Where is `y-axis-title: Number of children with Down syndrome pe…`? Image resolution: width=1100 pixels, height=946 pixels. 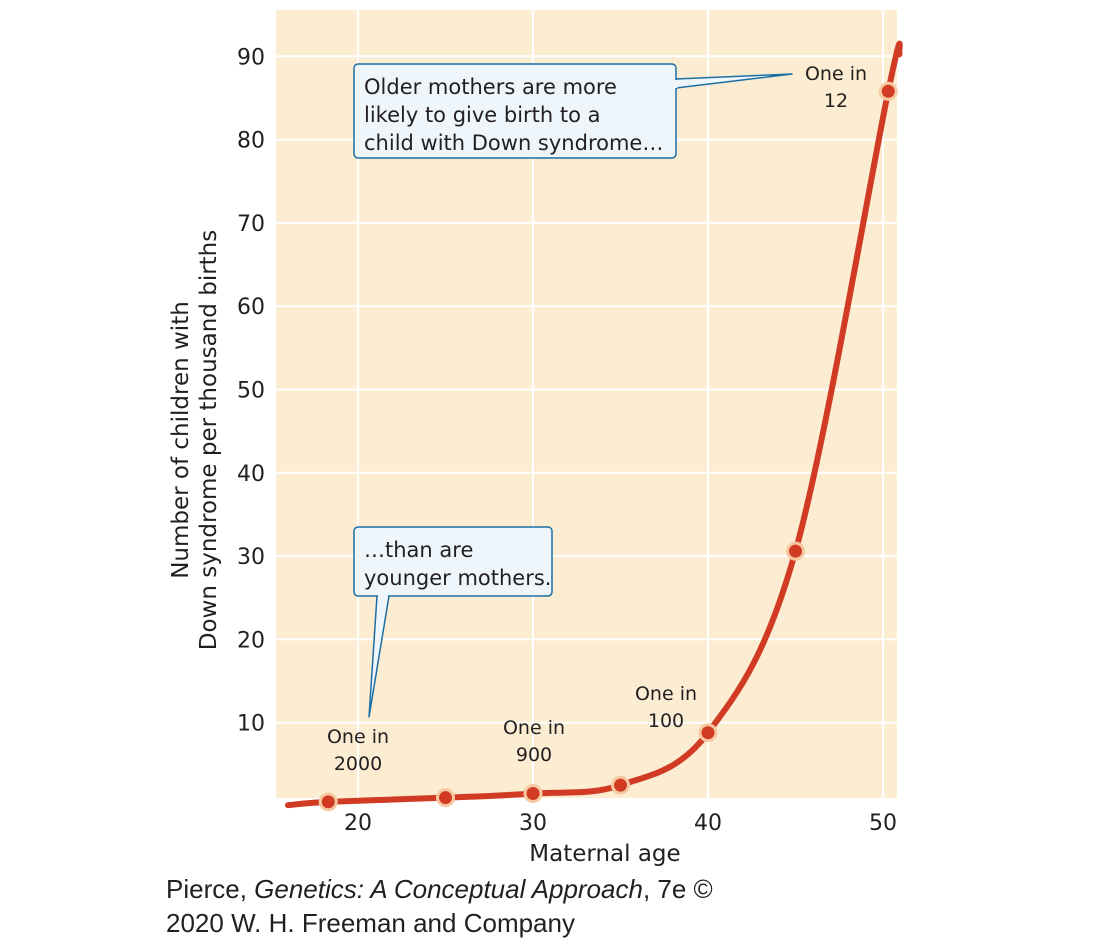
y-axis-title: Number of children with Down syndrome pe… is located at coordinates (195, 440).